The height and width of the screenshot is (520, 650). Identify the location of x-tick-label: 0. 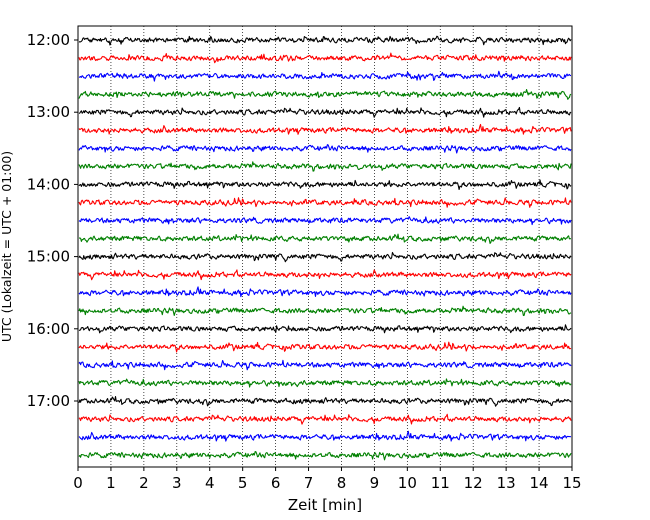
(78, 483).